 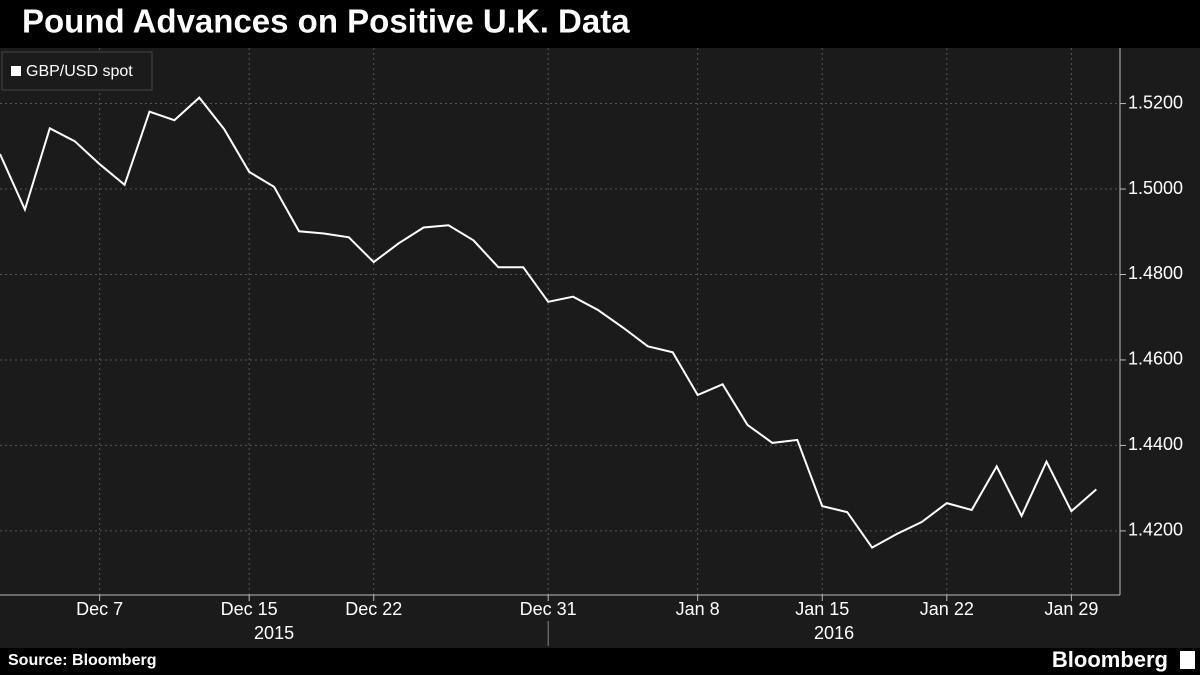 I want to click on brand: Bloomberg, so click(x=1110, y=659).